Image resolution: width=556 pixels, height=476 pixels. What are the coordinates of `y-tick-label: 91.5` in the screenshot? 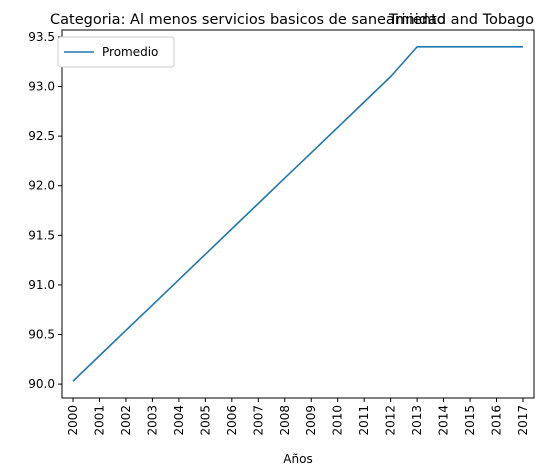 It's located at (41, 235).